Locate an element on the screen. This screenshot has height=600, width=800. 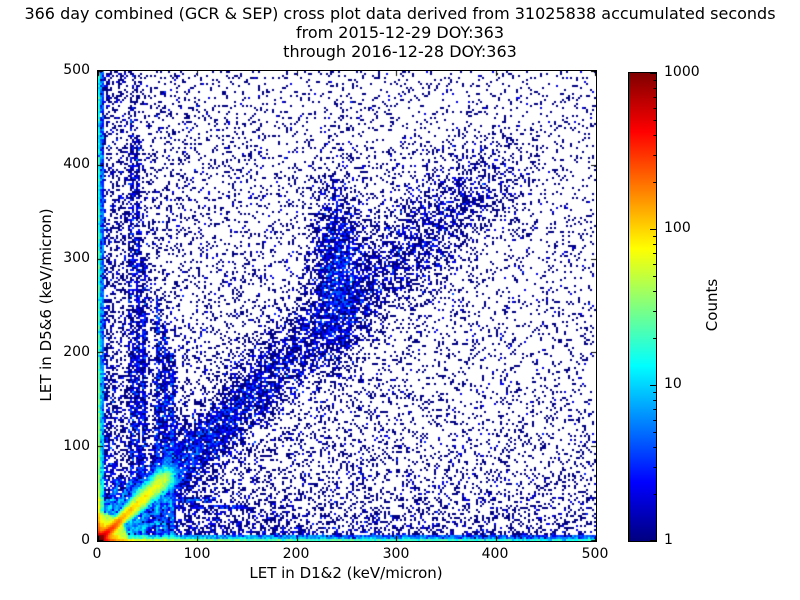
x-tick-label: 300 is located at coordinates (396, 554).